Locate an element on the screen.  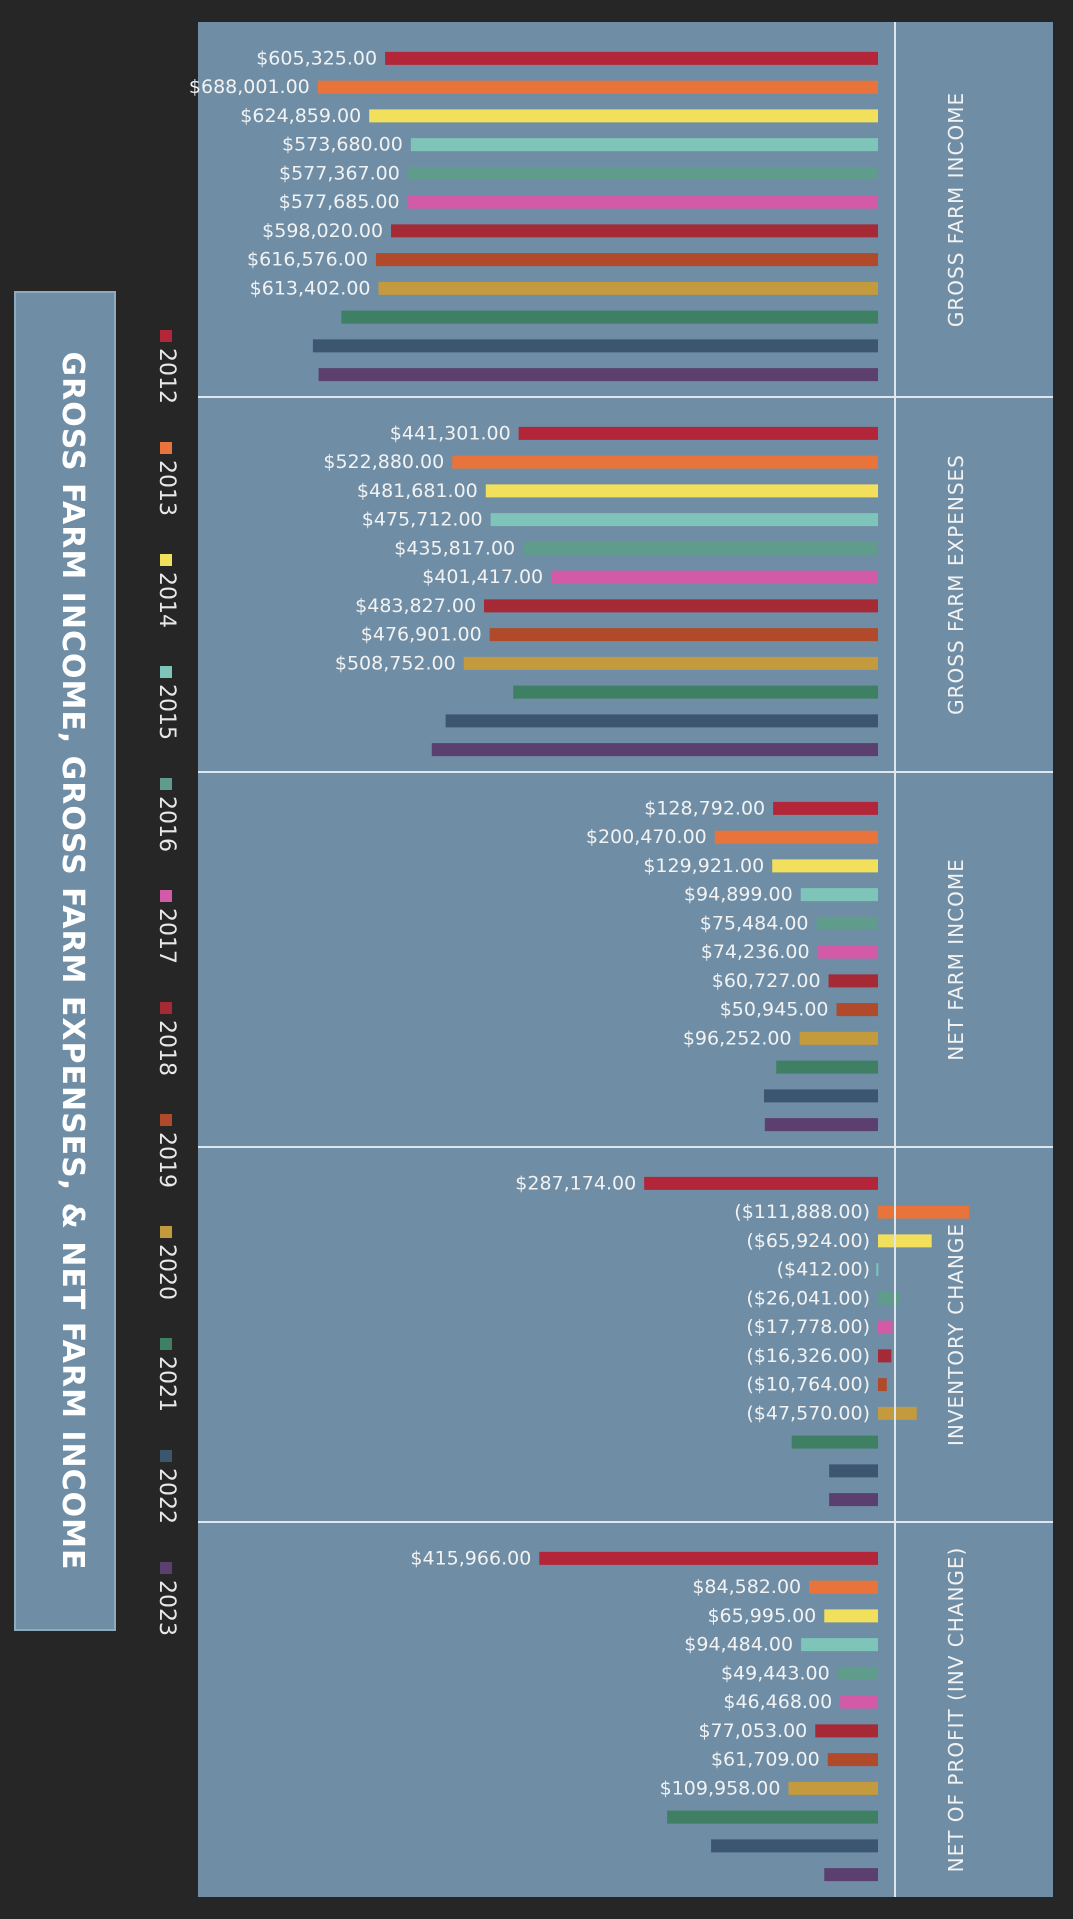
bar-inventory-change-2019 is located at coordinates (882, 1384).